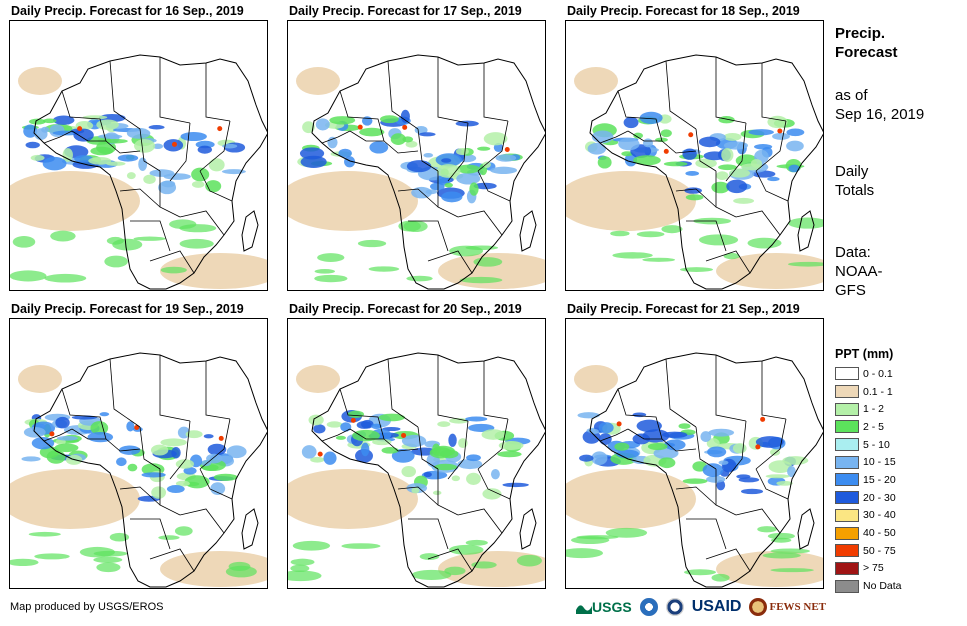 The image size is (967, 626). I want to click on totals-label: Daily Totals, so click(854, 181).